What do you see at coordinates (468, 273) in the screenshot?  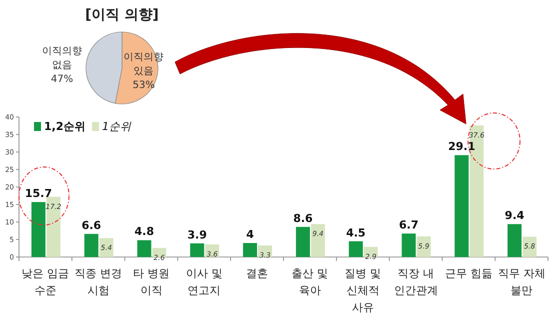 I see `x-tick-label: 근무 힘듦` at bounding box center [468, 273].